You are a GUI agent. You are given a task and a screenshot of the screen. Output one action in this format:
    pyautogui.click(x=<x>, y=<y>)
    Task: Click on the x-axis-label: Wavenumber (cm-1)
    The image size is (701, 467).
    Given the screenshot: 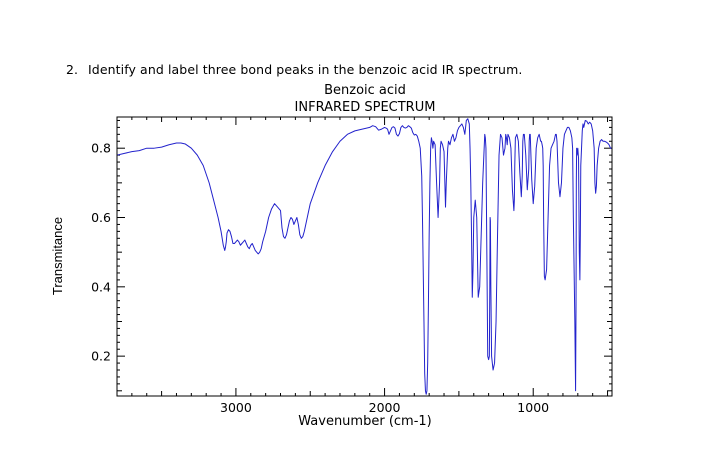 What is the action you would take?
    pyautogui.click(x=364, y=421)
    